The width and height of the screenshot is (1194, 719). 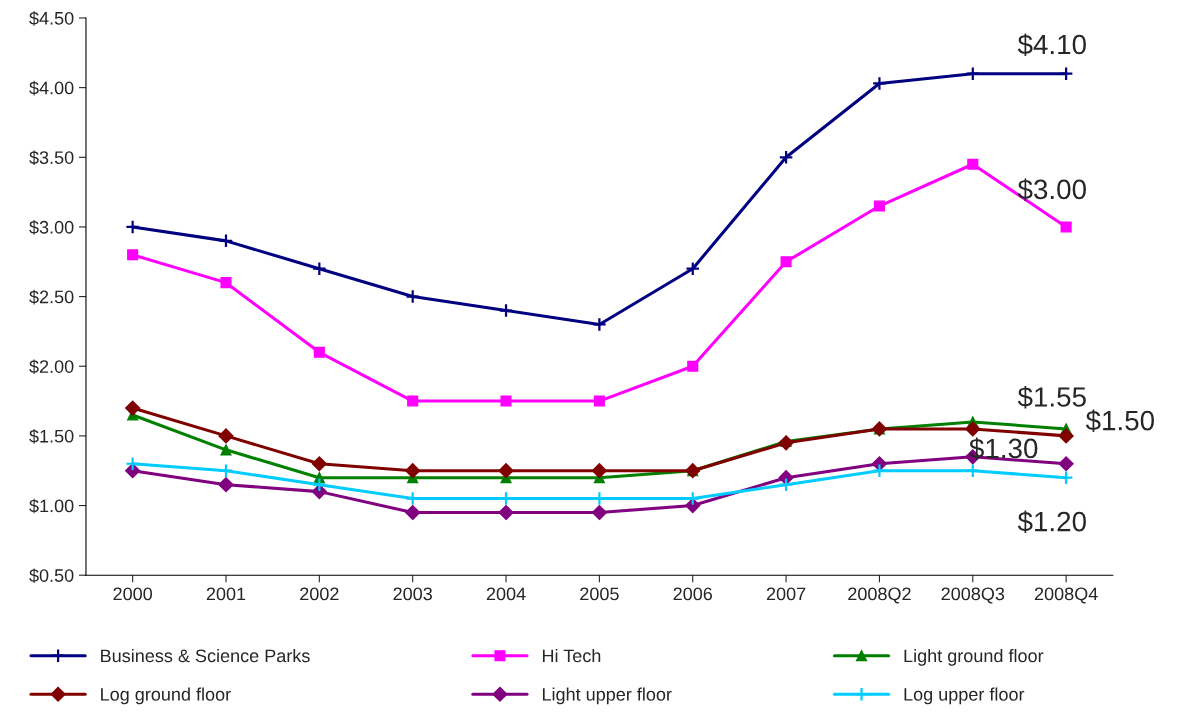 I want to click on legend-label: Light upper floor, so click(x=607, y=696).